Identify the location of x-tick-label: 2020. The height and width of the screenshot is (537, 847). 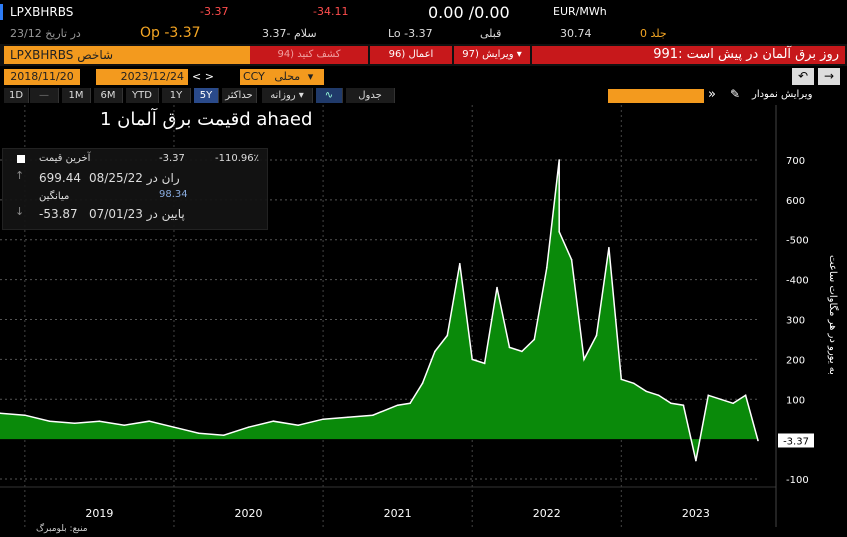
(249, 513).